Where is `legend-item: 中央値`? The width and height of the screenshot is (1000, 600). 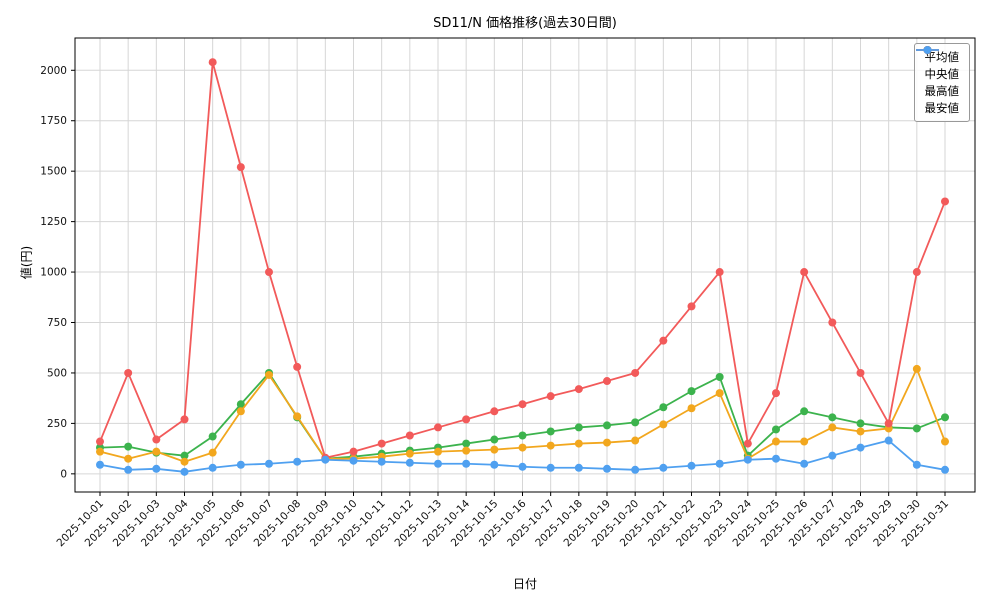
legend-item: 中央値 is located at coordinates (937, 63).